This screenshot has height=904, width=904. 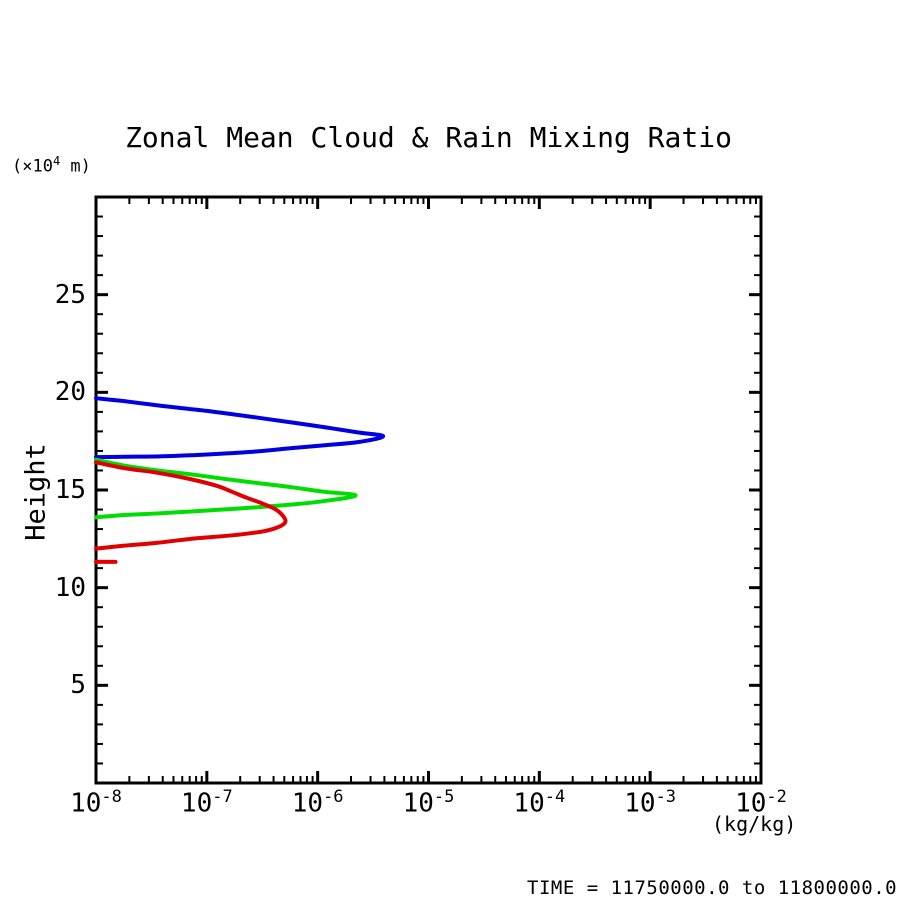 I want to click on time-caption: TIME = 11750000.0 to 11800000.0, so click(x=712, y=888).